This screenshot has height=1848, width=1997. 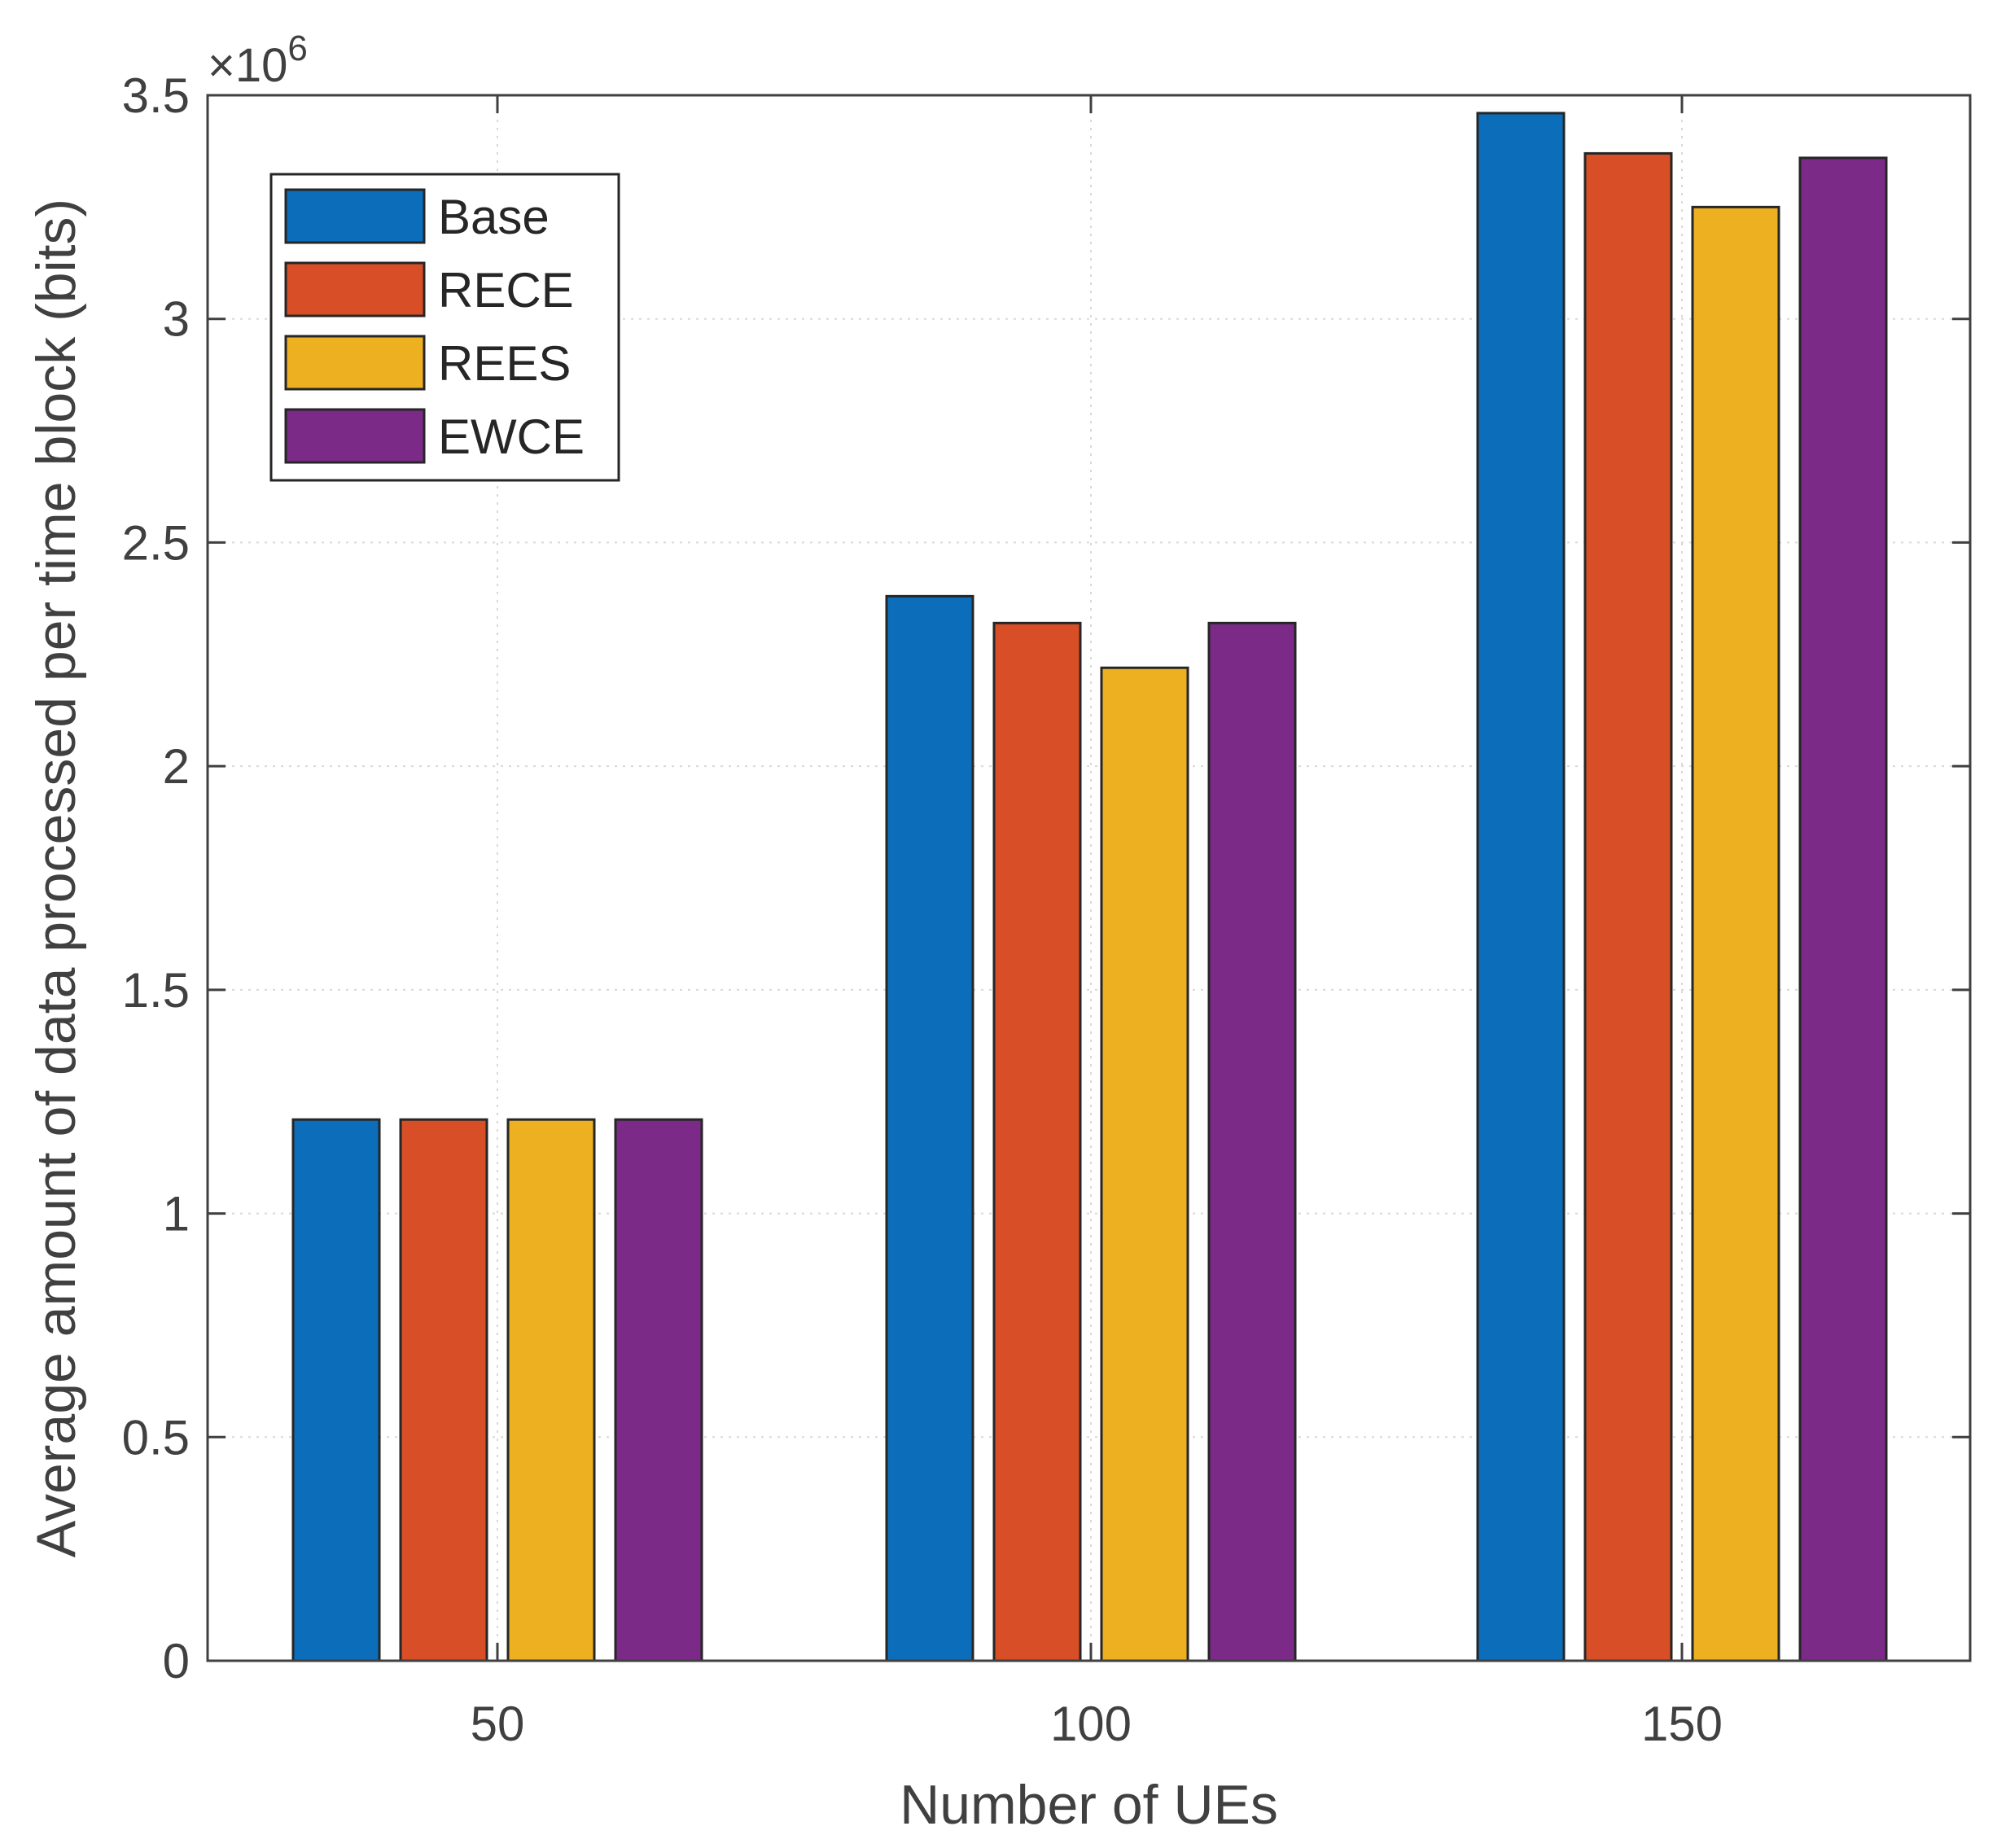 I want to click on y-tick-label: 2, so click(x=176, y=766).